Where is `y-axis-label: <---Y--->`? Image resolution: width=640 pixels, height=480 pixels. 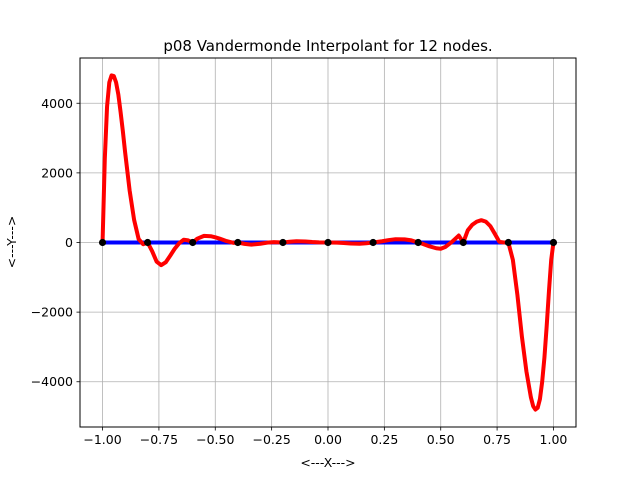
y-axis-label: <---Y---> is located at coordinates (11, 242).